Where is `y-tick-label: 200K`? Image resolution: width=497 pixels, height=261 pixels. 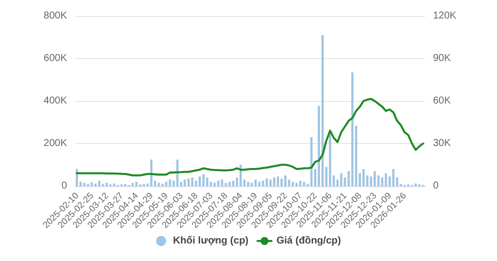
y-tick-label: 200K is located at coordinates (56, 143).